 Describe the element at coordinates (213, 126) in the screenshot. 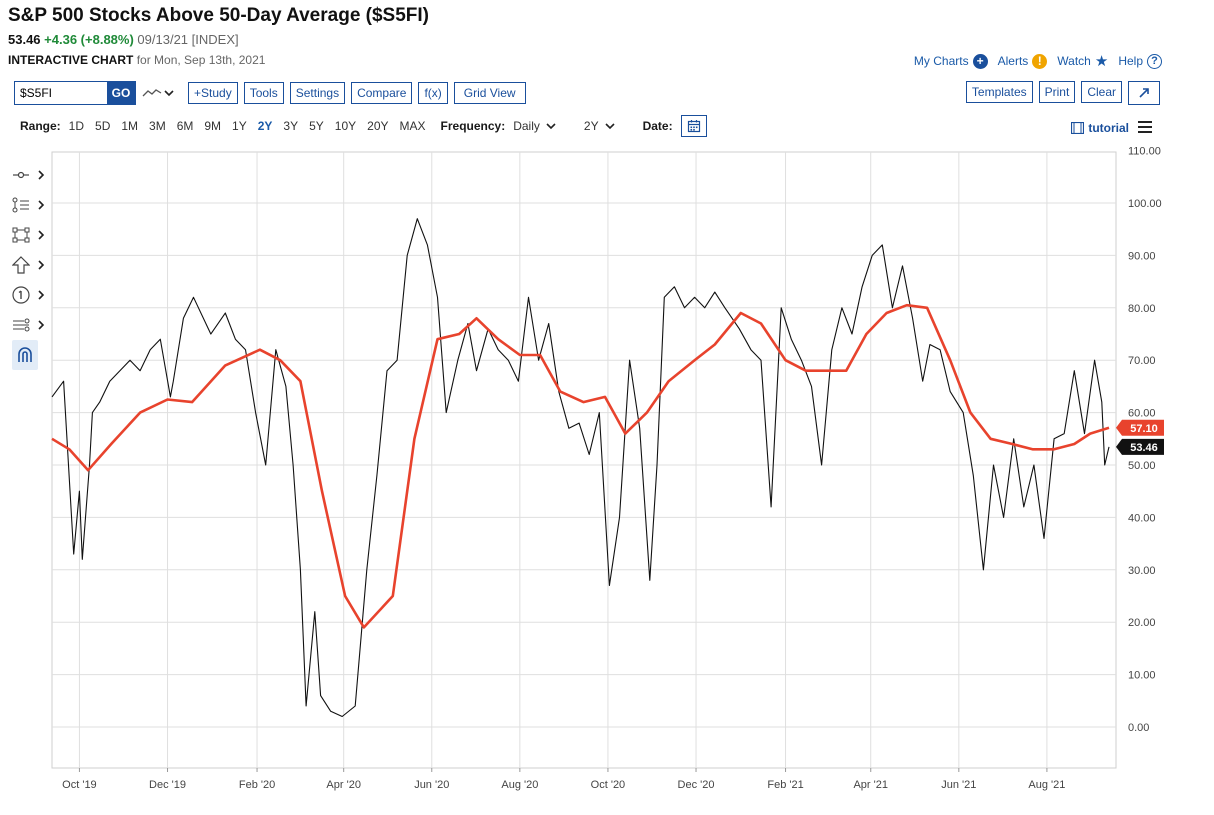

I see `range-9m: 9M` at that location.